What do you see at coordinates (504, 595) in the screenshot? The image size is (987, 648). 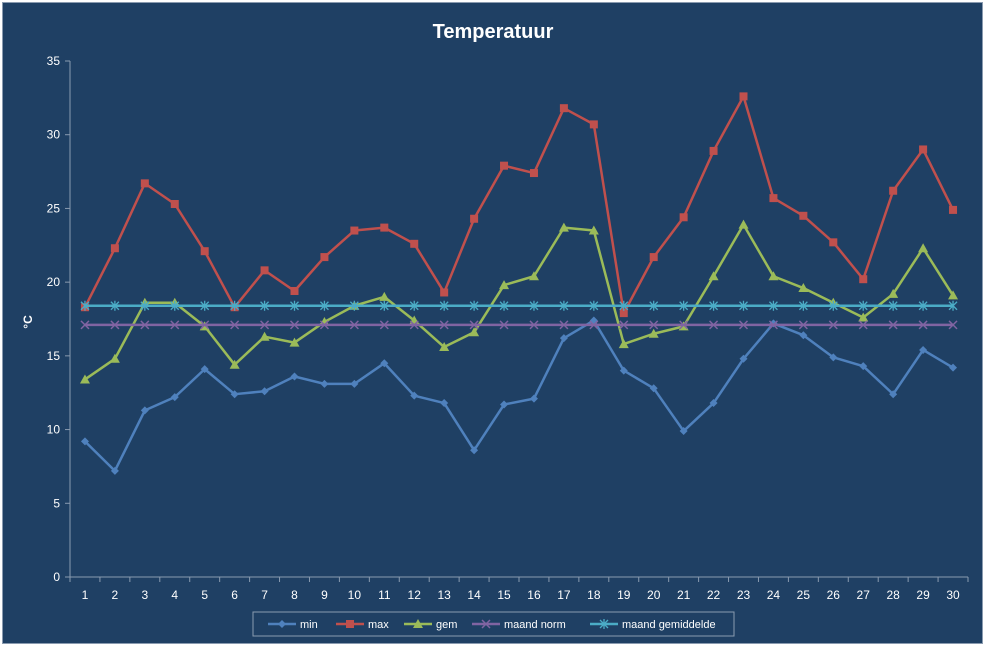 I see `x-tick-label: 15` at bounding box center [504, 595].